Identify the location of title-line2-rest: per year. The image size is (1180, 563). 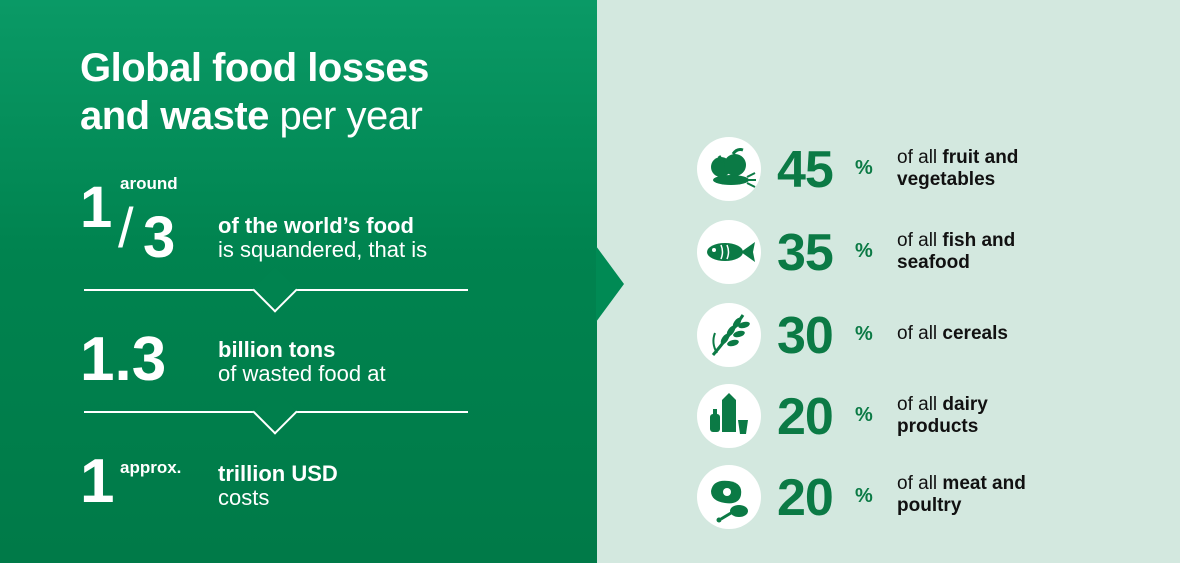
(345, 116).